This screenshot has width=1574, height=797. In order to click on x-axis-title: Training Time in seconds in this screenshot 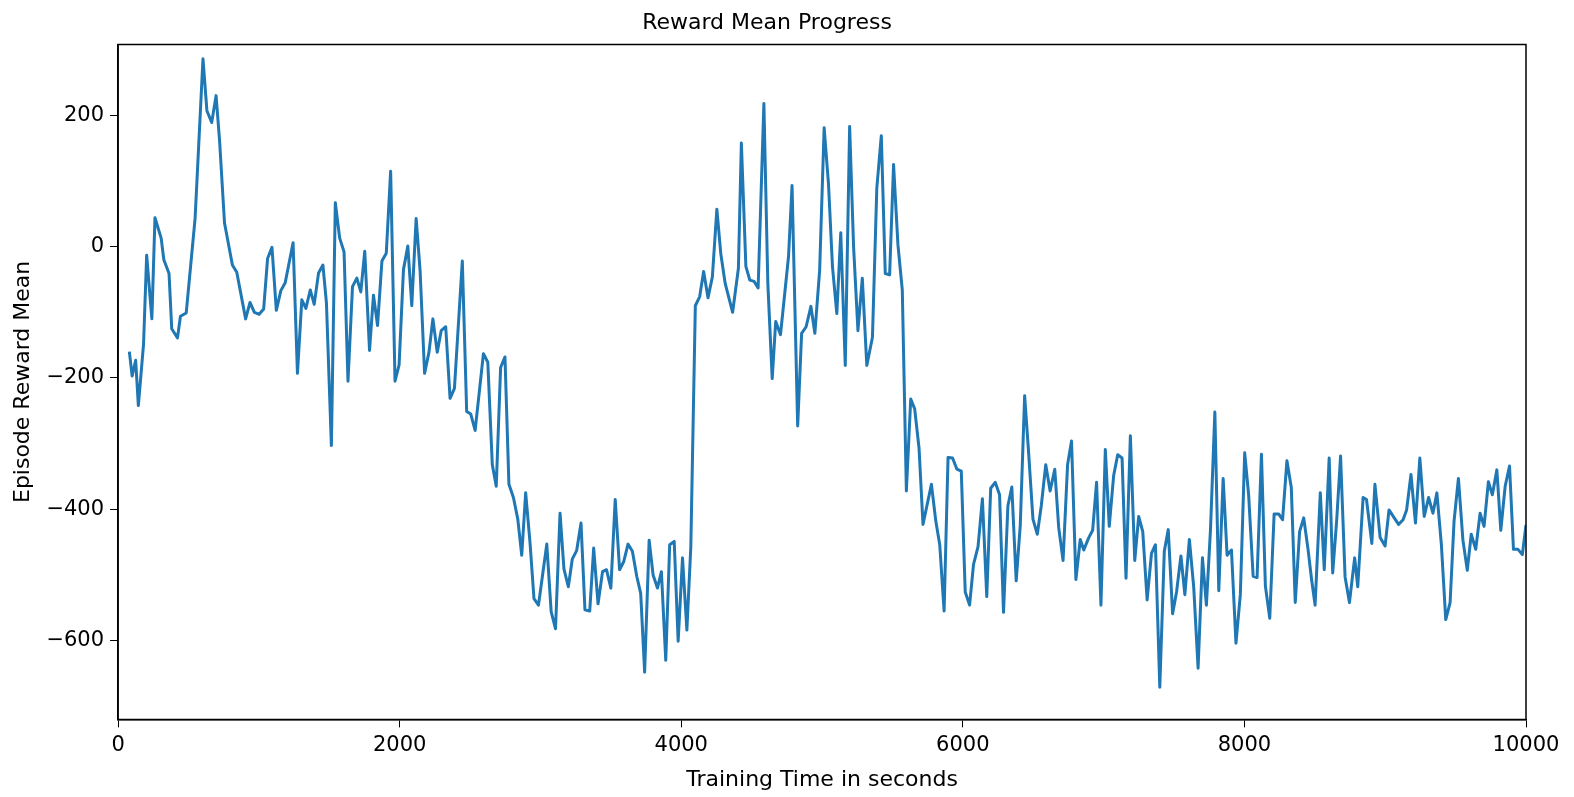, I will do `click(821, 778)`.